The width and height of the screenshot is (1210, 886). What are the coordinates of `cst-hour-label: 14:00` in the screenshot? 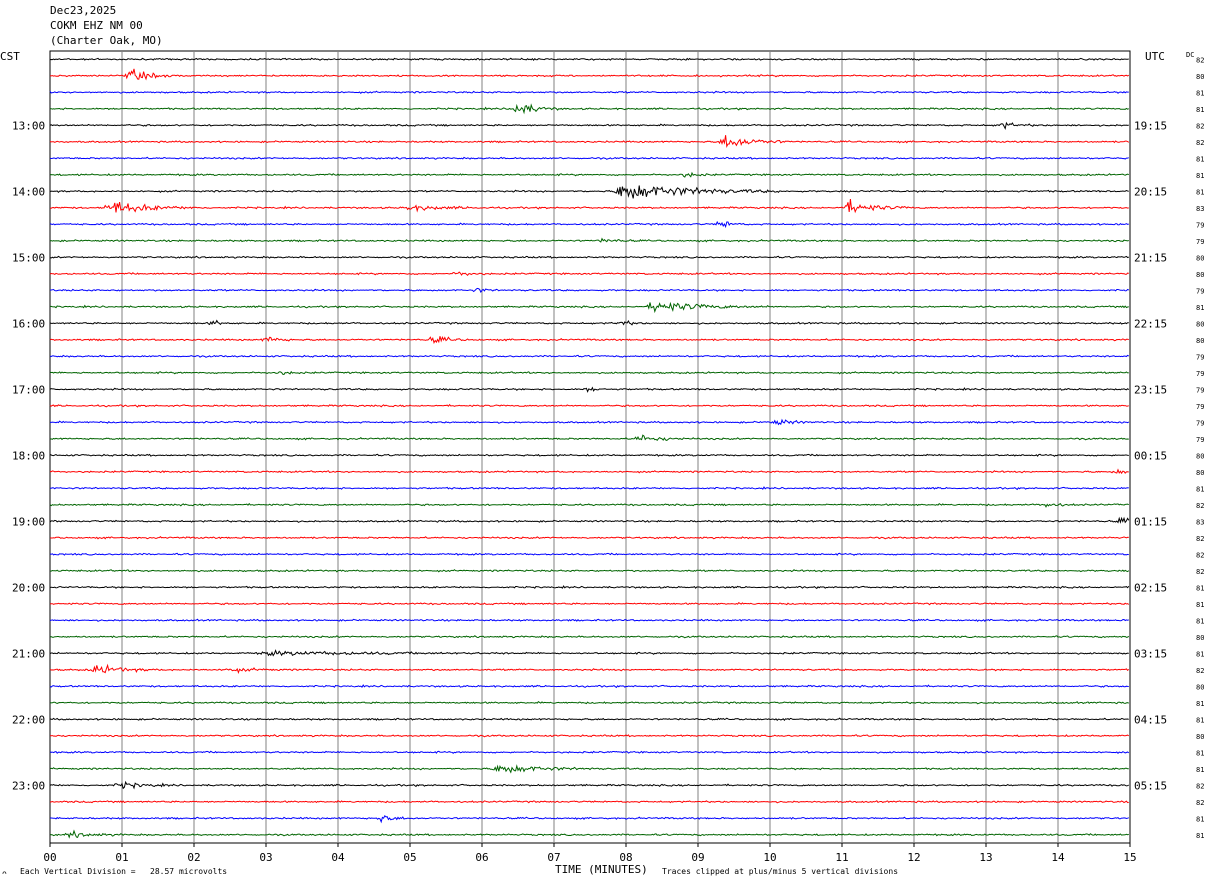 It's located at (28, 191).